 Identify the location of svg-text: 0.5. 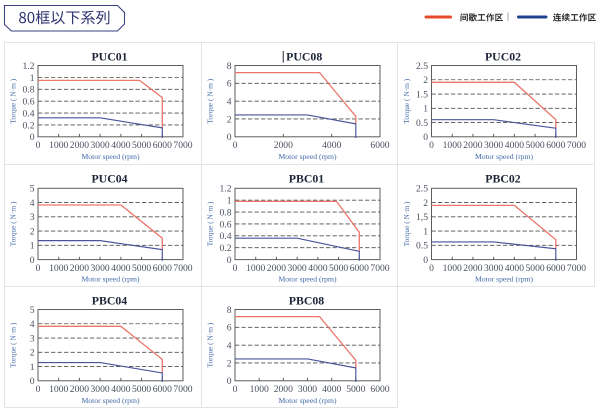
(422, 123).